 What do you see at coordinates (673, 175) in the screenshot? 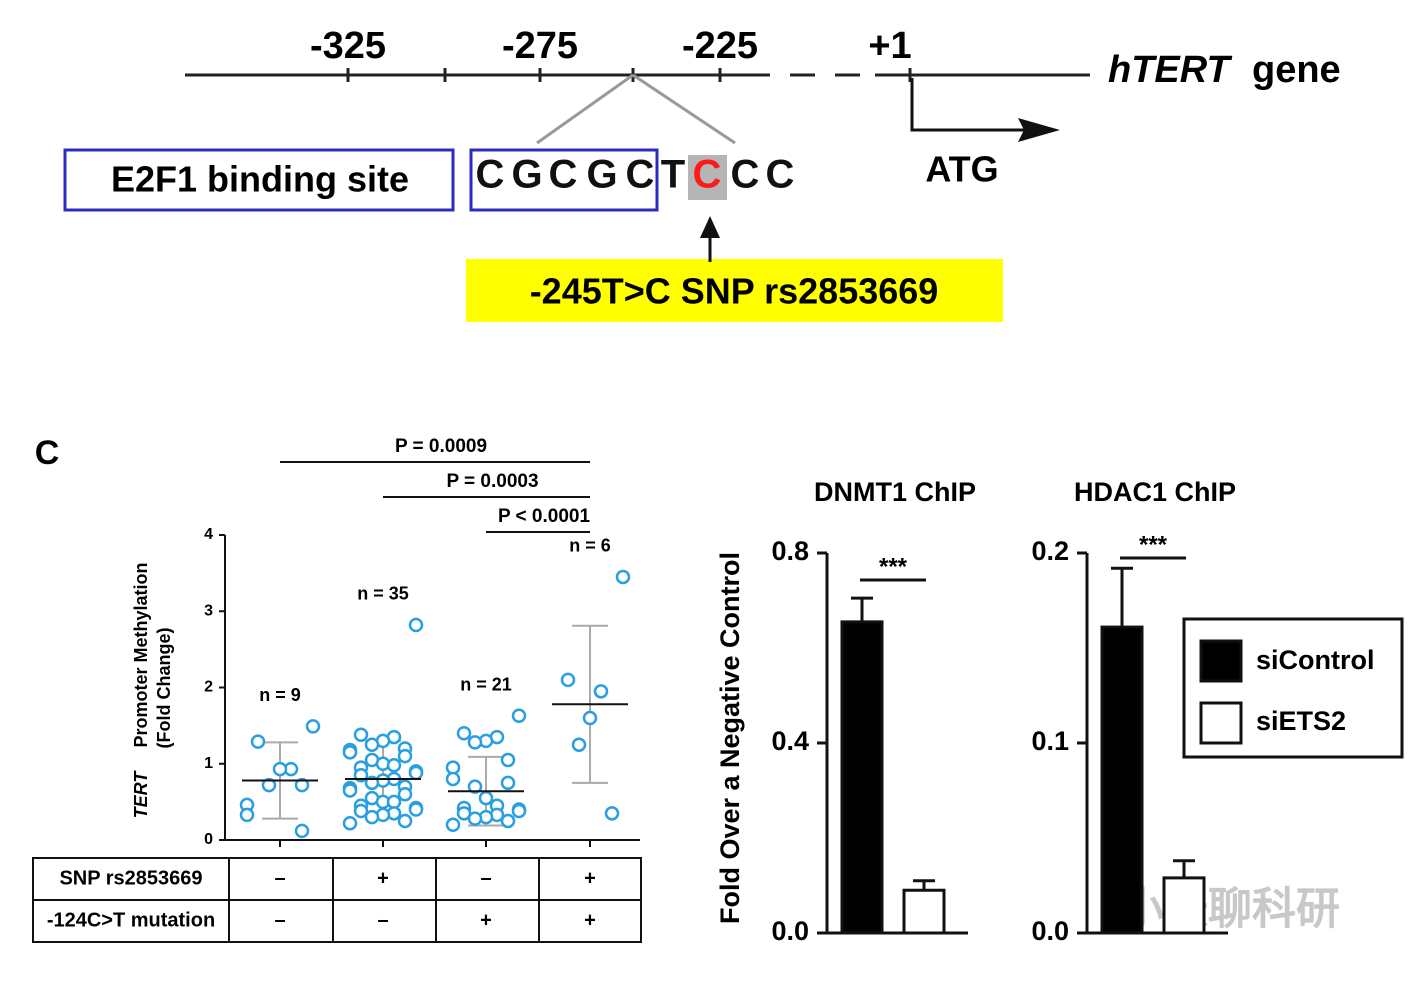
I see `sequence-letter: T` at bounding box center [673, 175].